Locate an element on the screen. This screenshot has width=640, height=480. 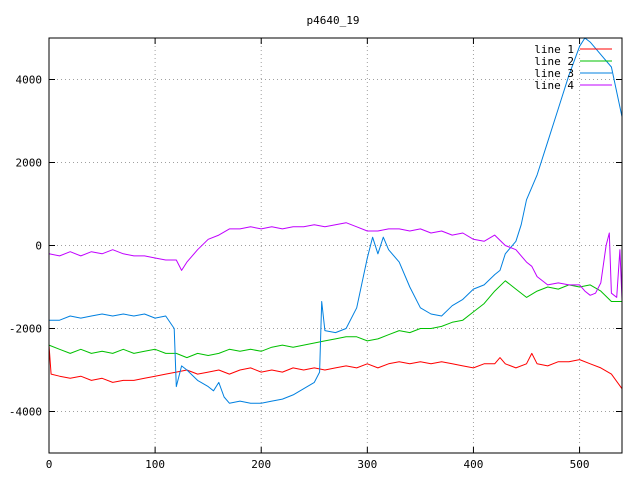
x-tick-label: 500 is located at coordinates (580, 464).